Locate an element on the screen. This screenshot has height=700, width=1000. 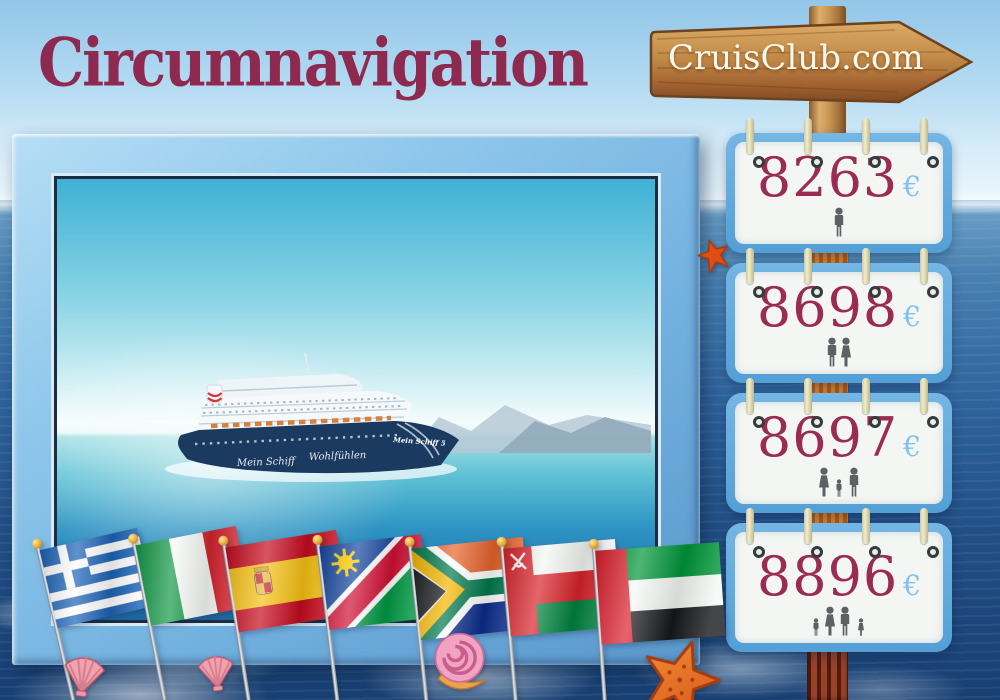
hull-script-right: Wohlfühlen is located at coordinates (338, 456).